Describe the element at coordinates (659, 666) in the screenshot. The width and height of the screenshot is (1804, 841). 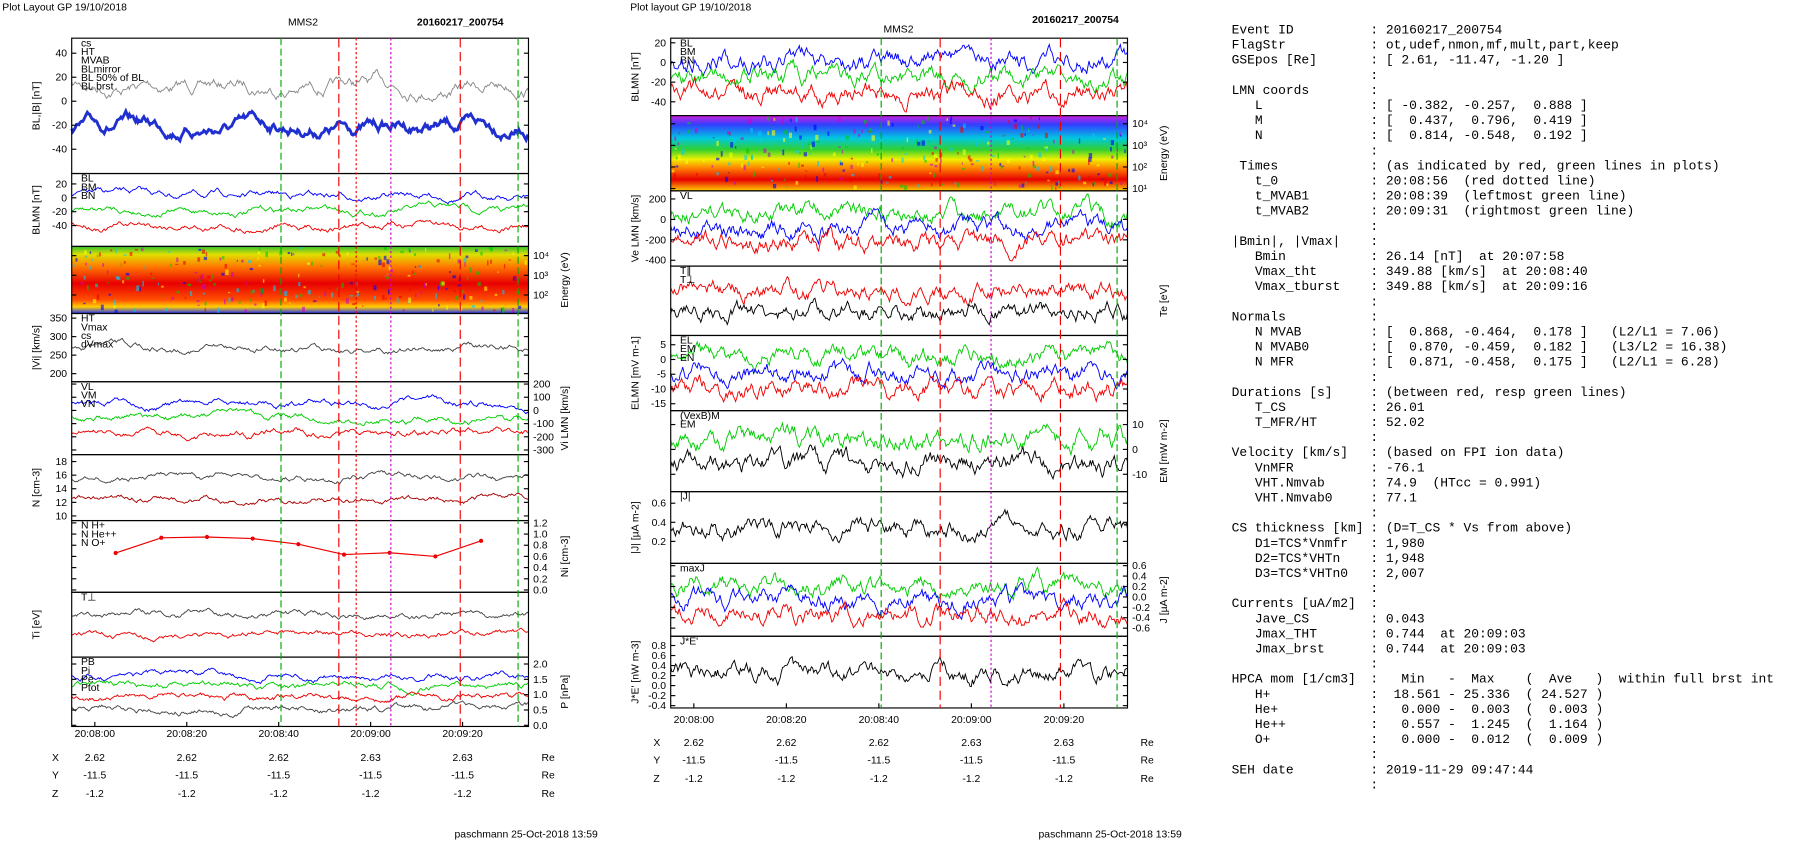
I see `y-tick-label: 0.4` at that location.